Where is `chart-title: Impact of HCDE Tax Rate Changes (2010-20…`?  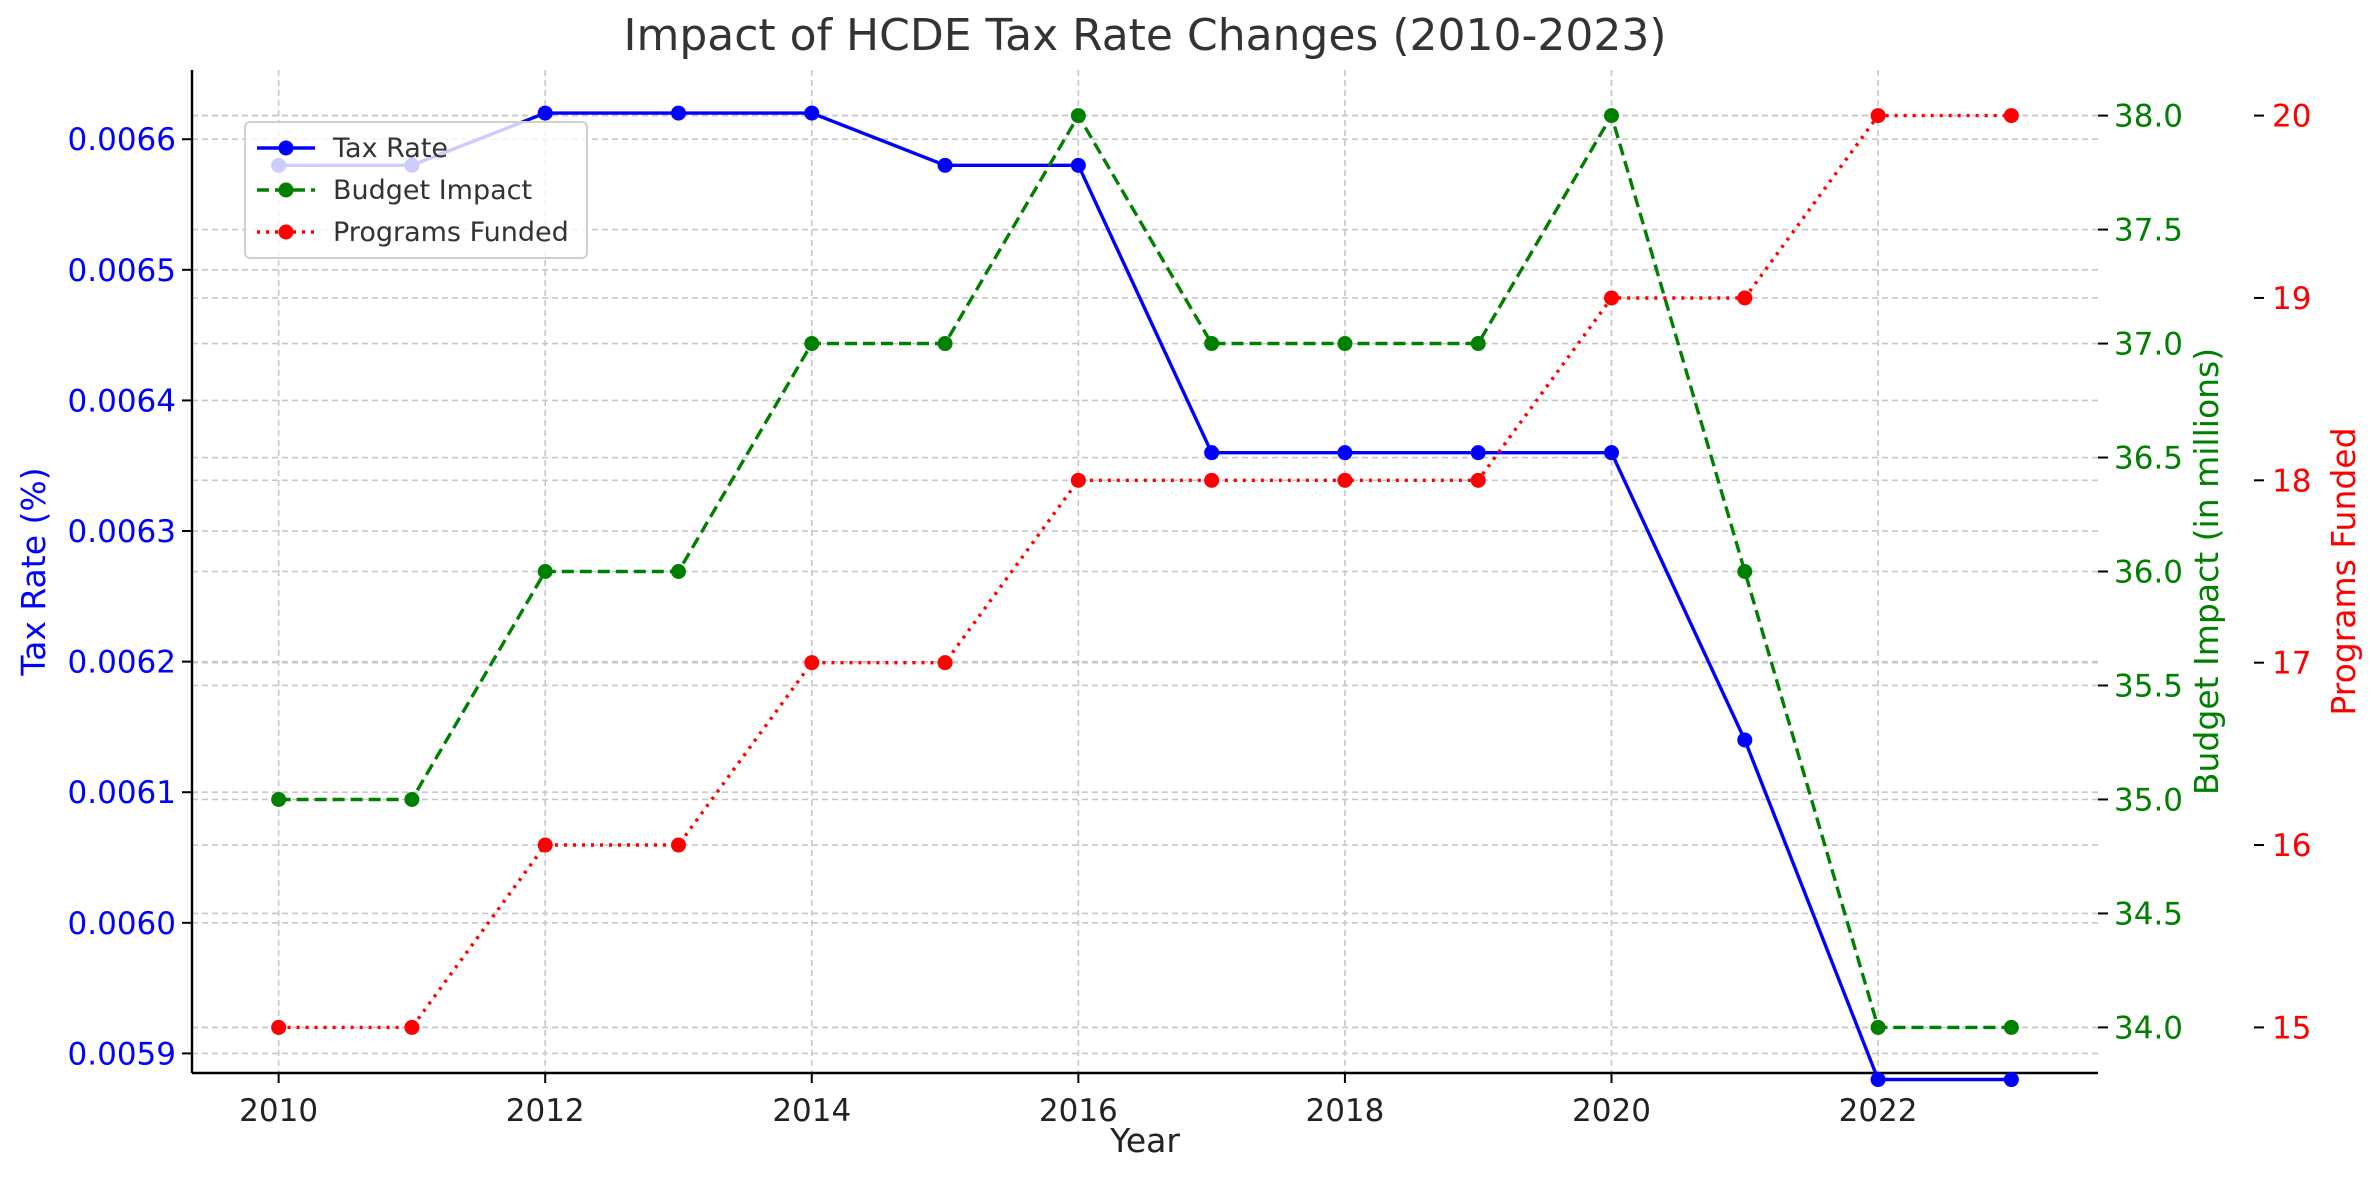
chart-title: Impact of HCDE Tax Rate Changes (2010-20… is located at coordinates (1144, 35).